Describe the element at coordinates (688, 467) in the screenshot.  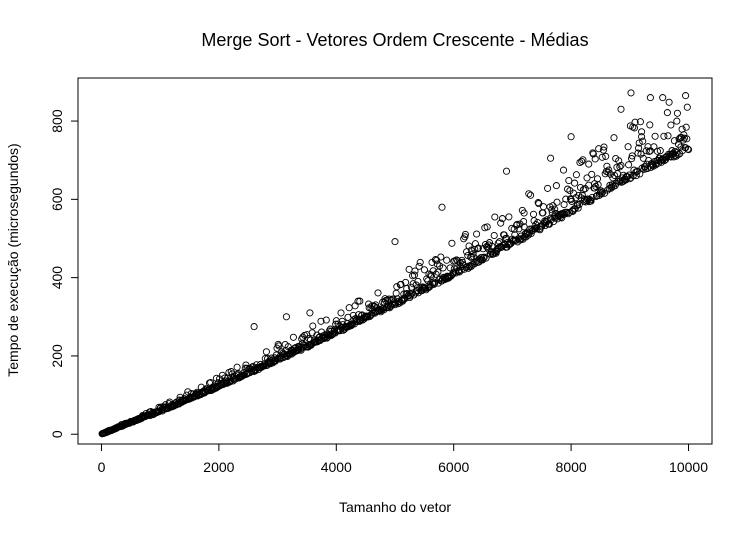
I see `x-tick-label: 10000` at that location.